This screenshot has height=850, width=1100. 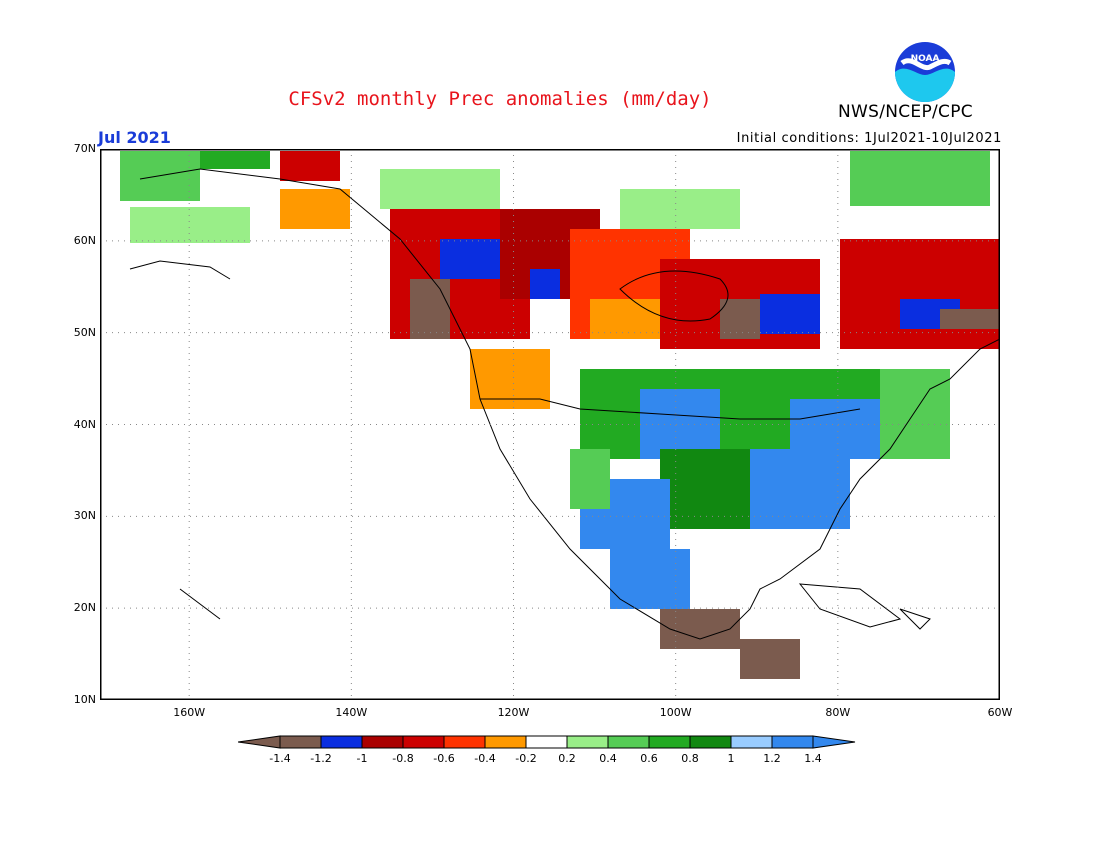 I want to click on noaa-logo: NOAA, so click(x=925, y=72).